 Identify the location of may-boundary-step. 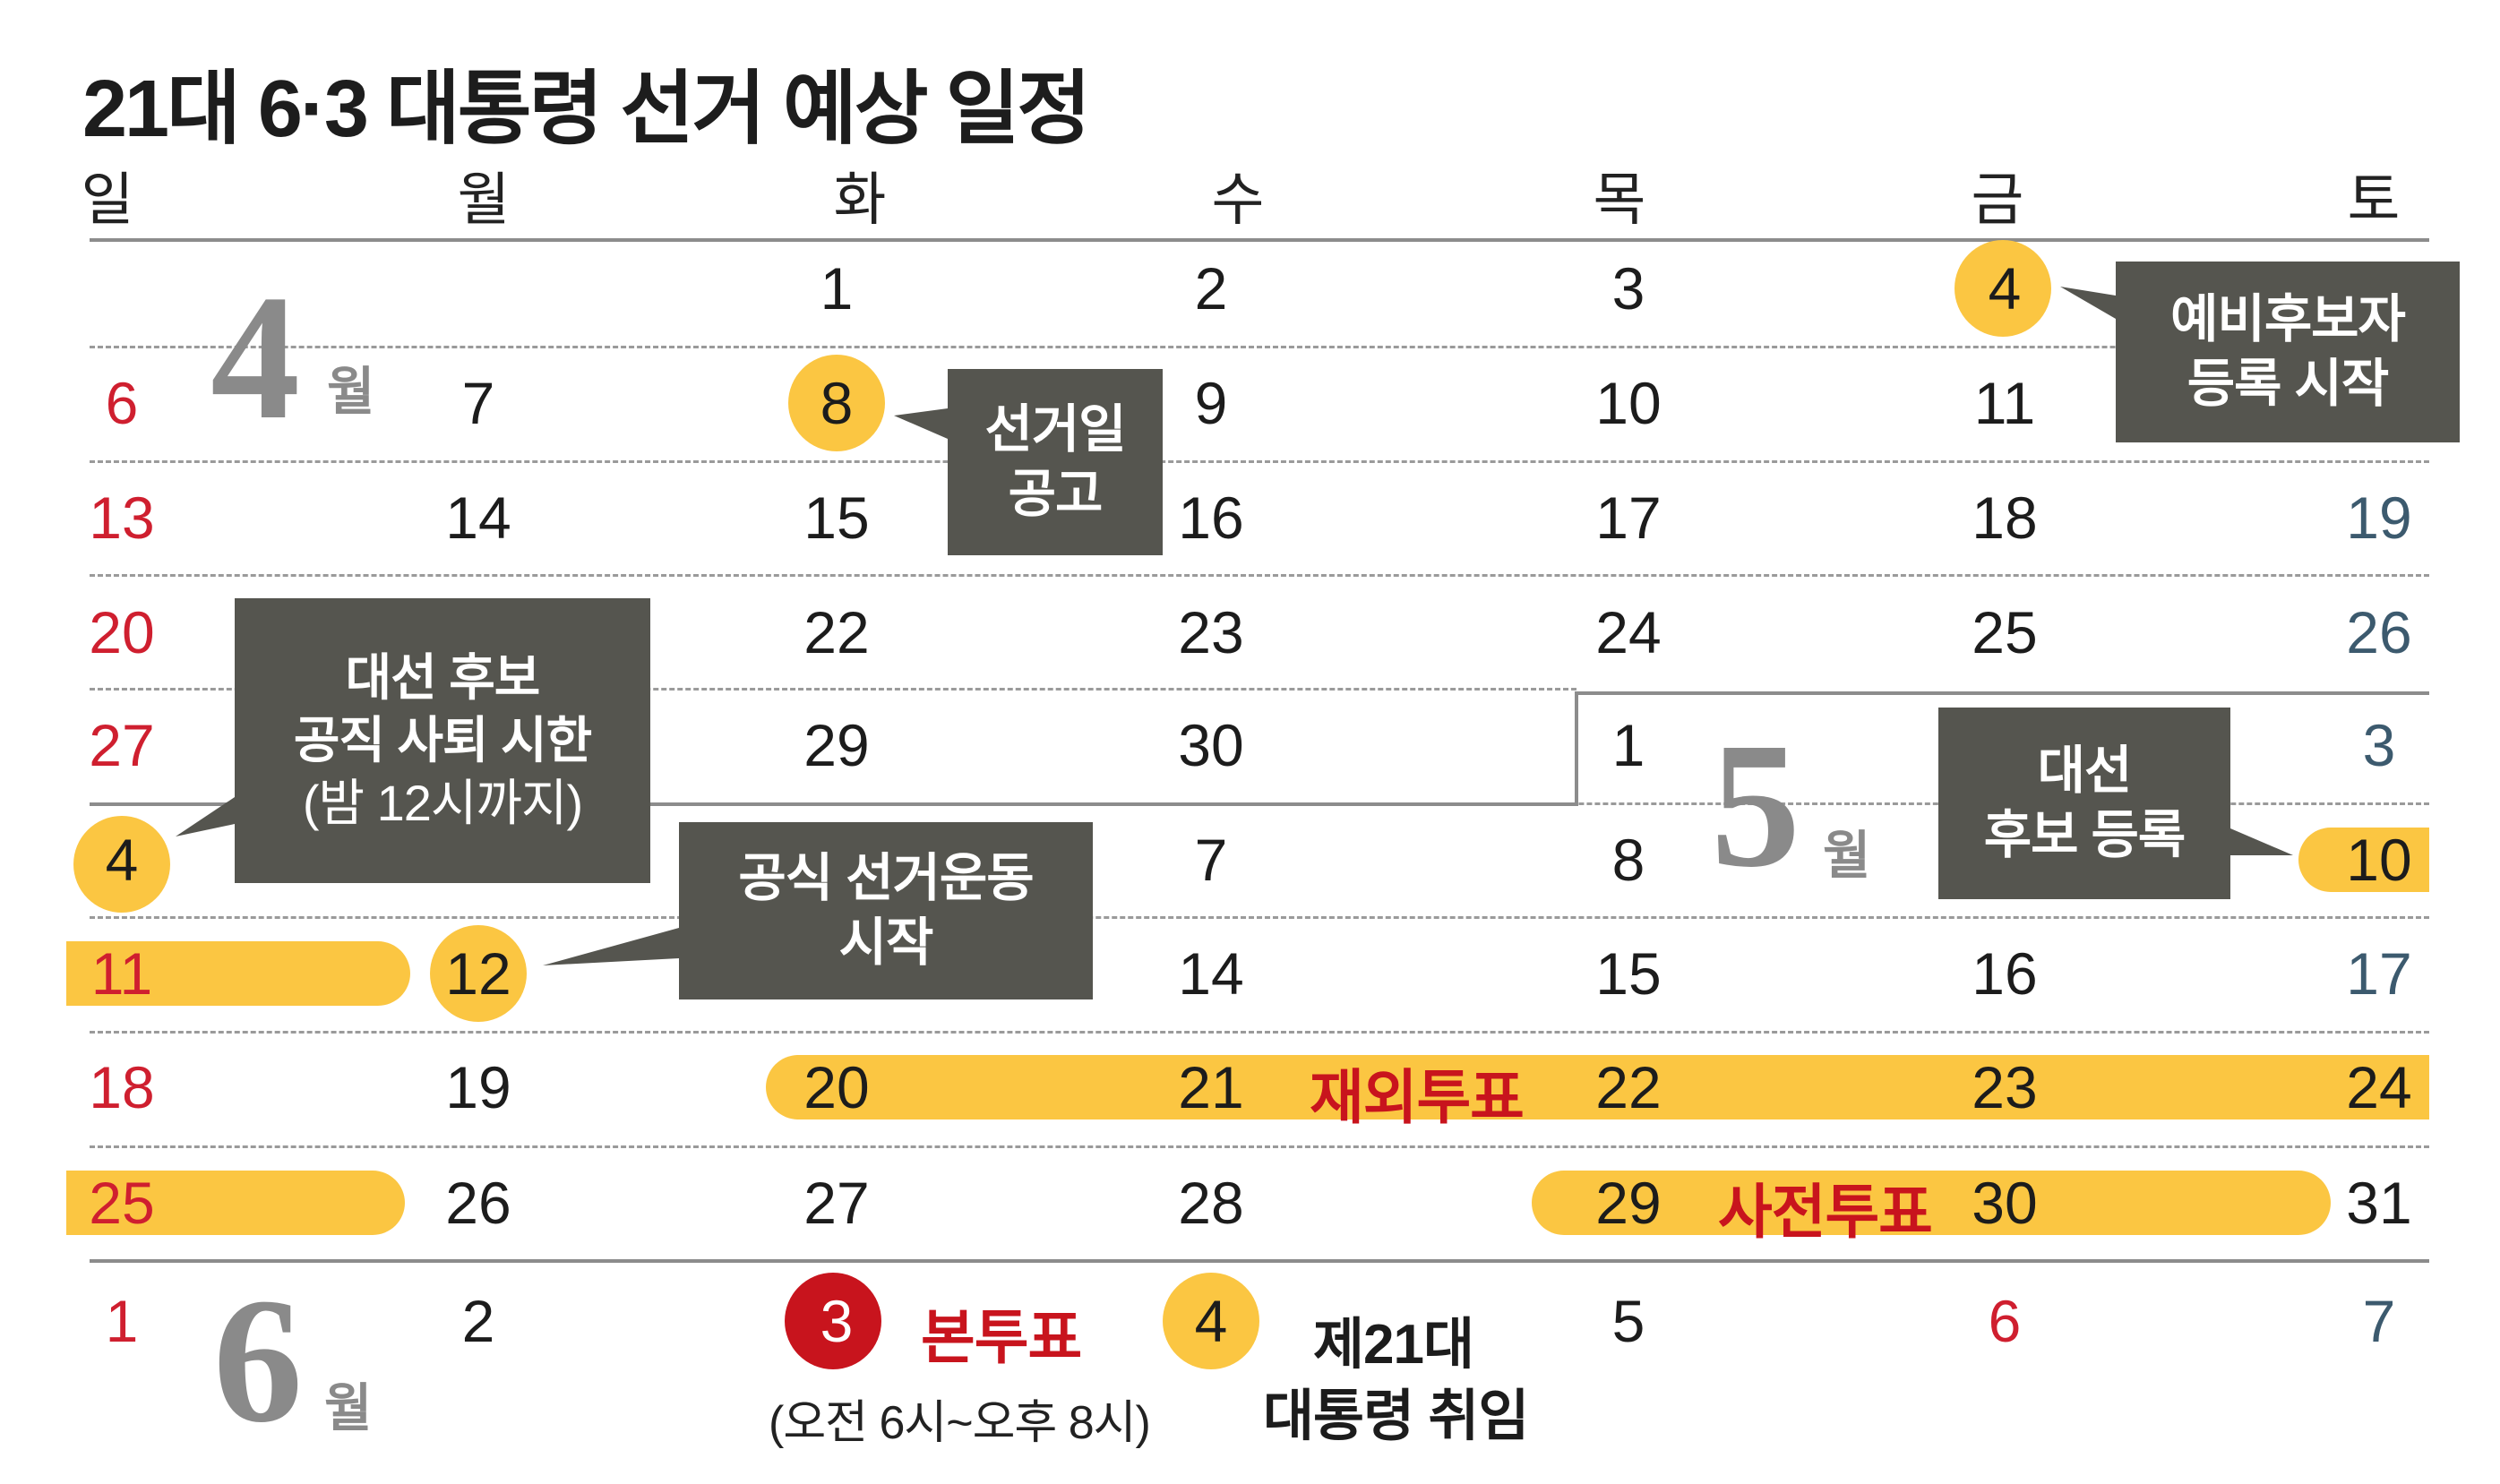
(1576, 748).